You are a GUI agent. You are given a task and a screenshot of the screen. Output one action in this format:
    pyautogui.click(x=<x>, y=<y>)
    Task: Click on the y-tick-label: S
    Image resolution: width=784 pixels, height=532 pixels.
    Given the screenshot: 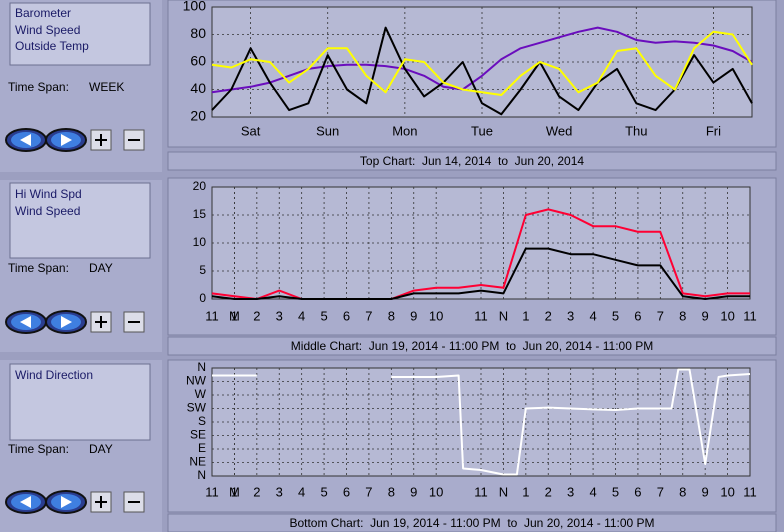 What is the action you would take?
    pyautogui.click(x=202, y=421)
    